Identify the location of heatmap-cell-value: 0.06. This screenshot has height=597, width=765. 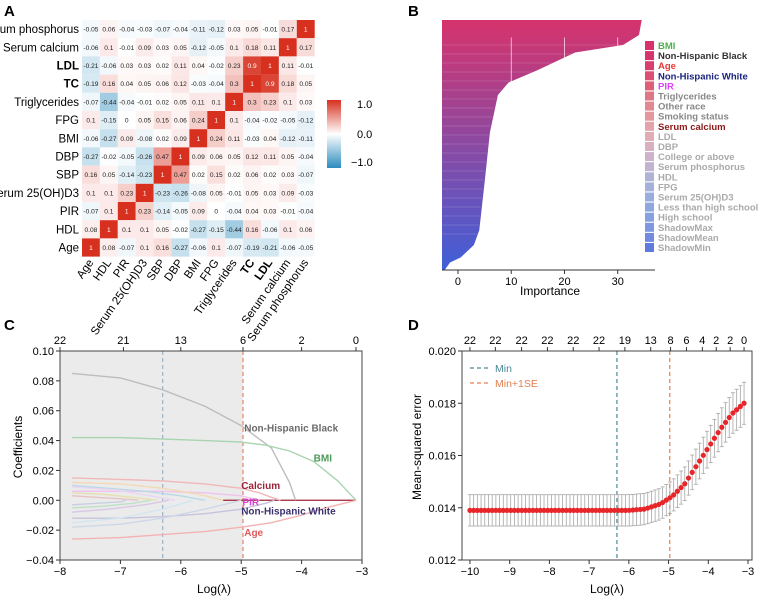
(180, 121).